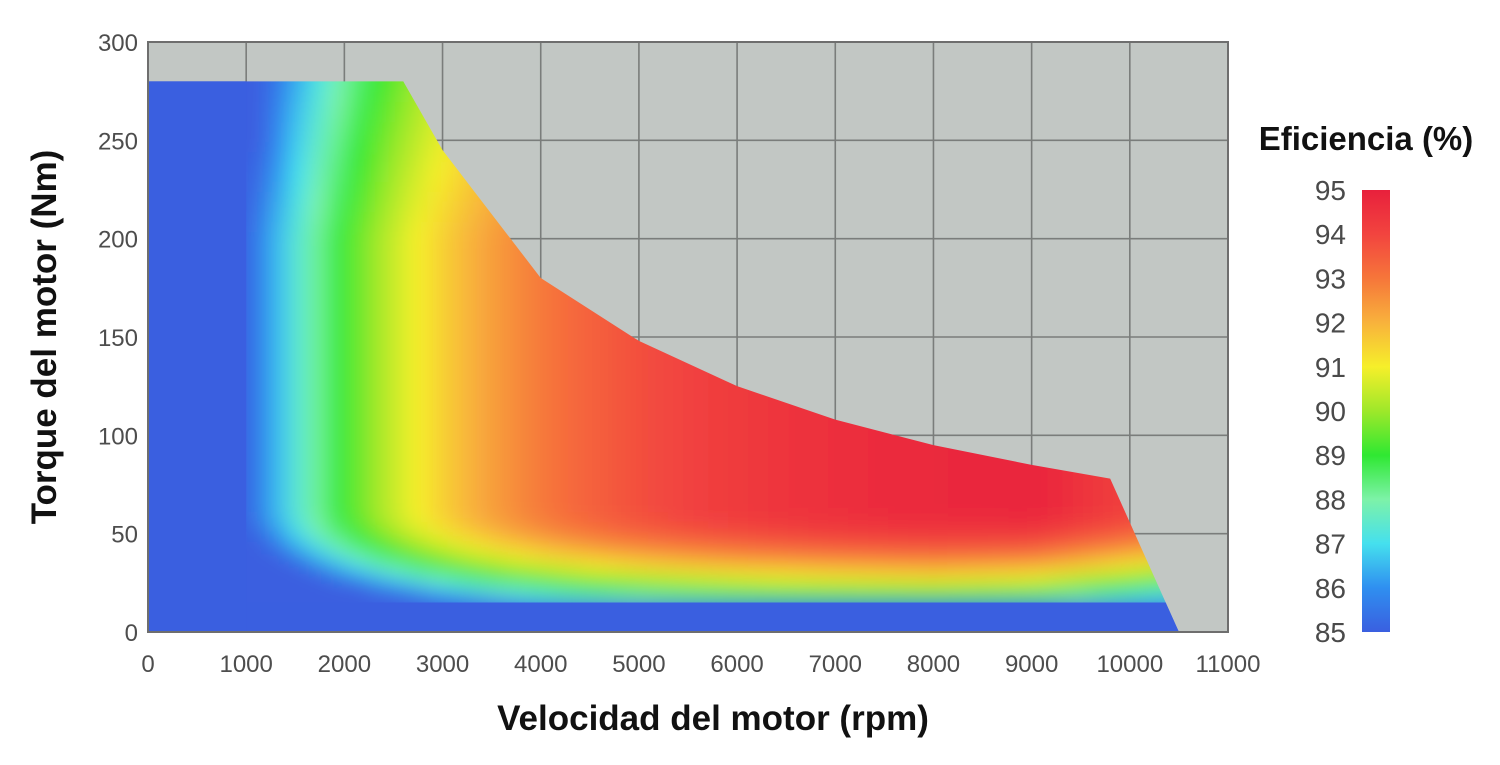 The width and height of the screenshot is (1500, 765). I want to click on y-tick-label: 300, so click(118, 43).